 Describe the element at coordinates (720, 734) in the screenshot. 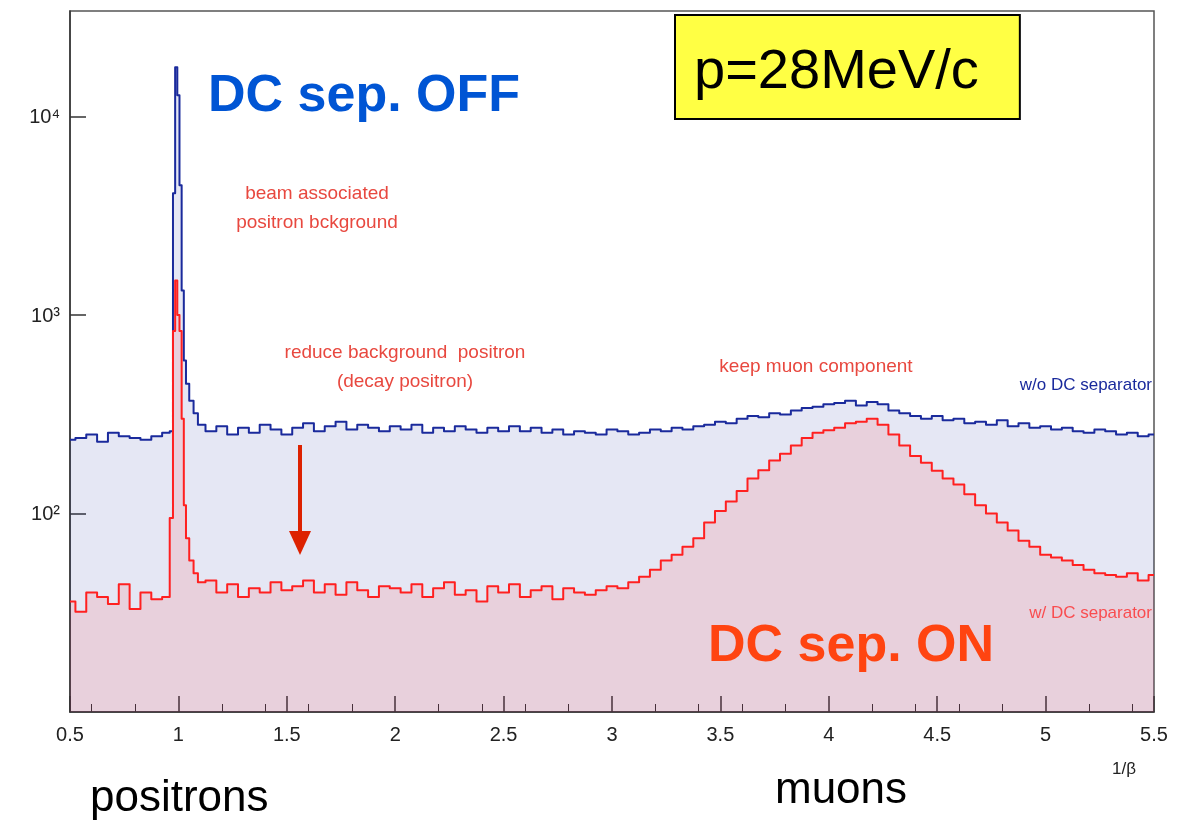

I see `x-tick-label: 3.5` at that location.